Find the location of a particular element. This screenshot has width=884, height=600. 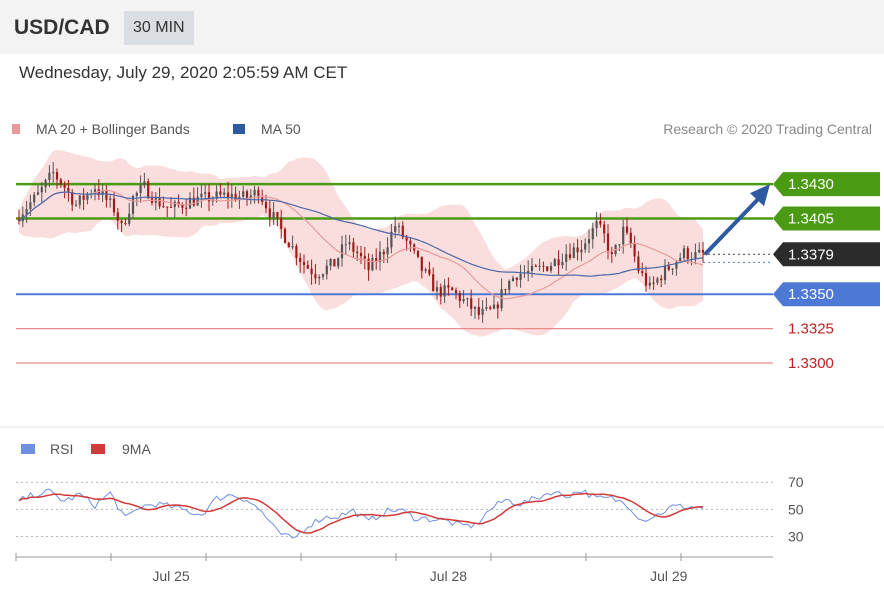

ma20-line is located at coordinates (361, 244).